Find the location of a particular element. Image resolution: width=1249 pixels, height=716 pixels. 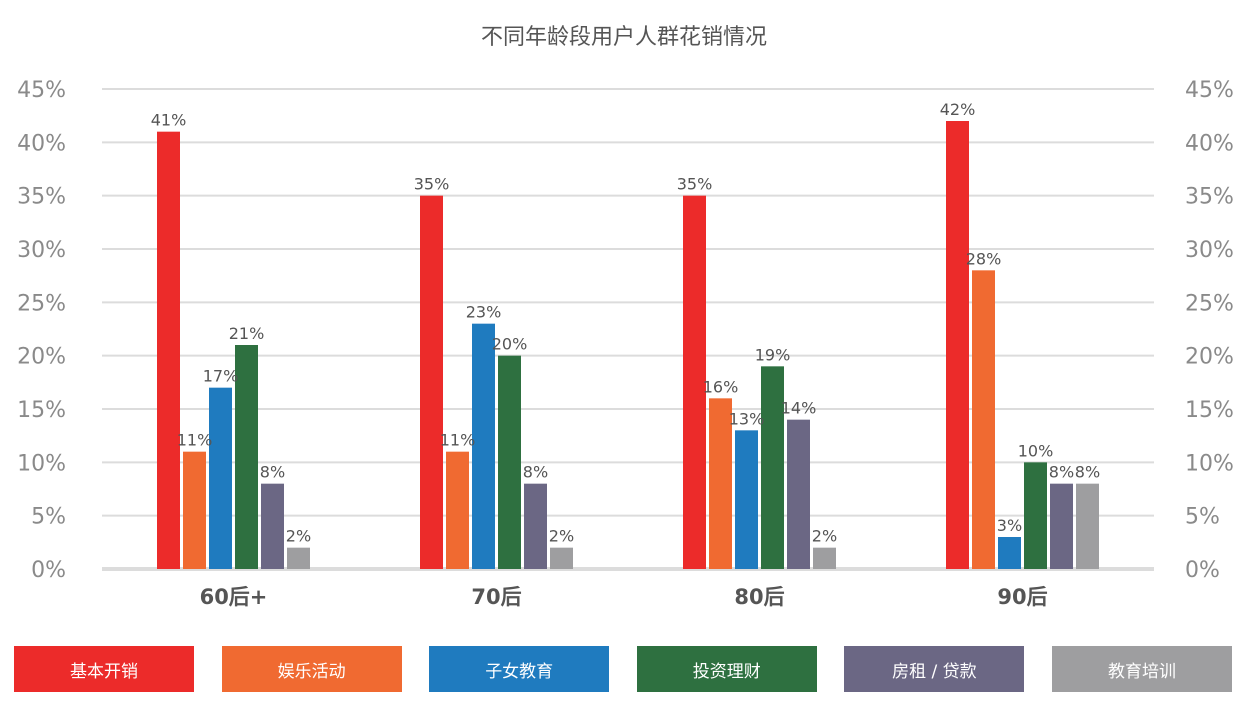

legend-label: 教育培训 is located at coordinates (1142, 671).